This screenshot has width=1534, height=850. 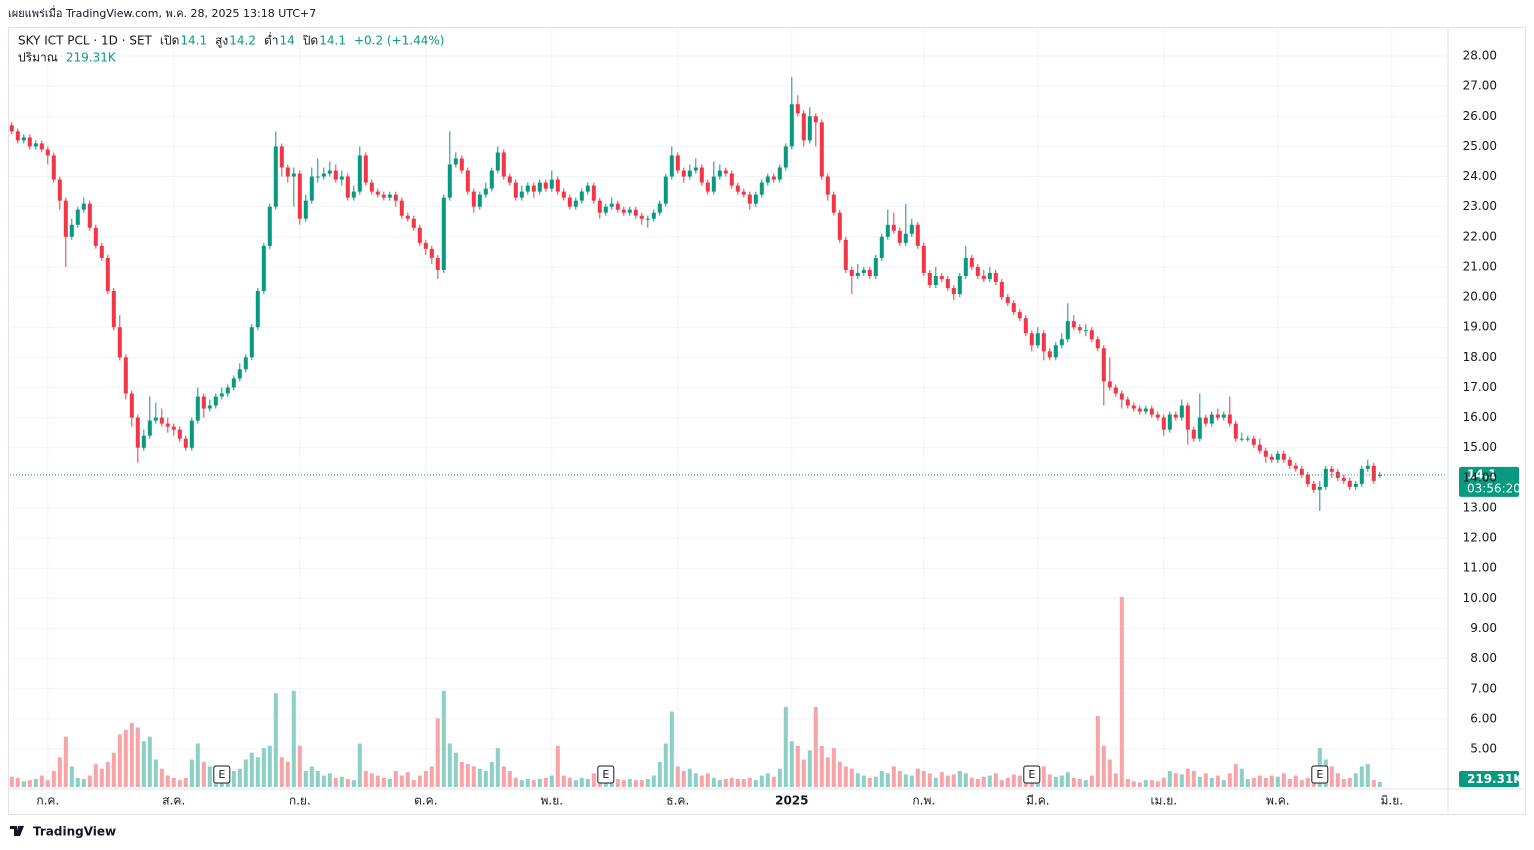 I want to click on legend-close: 14.1, so click(x=332, y=41).